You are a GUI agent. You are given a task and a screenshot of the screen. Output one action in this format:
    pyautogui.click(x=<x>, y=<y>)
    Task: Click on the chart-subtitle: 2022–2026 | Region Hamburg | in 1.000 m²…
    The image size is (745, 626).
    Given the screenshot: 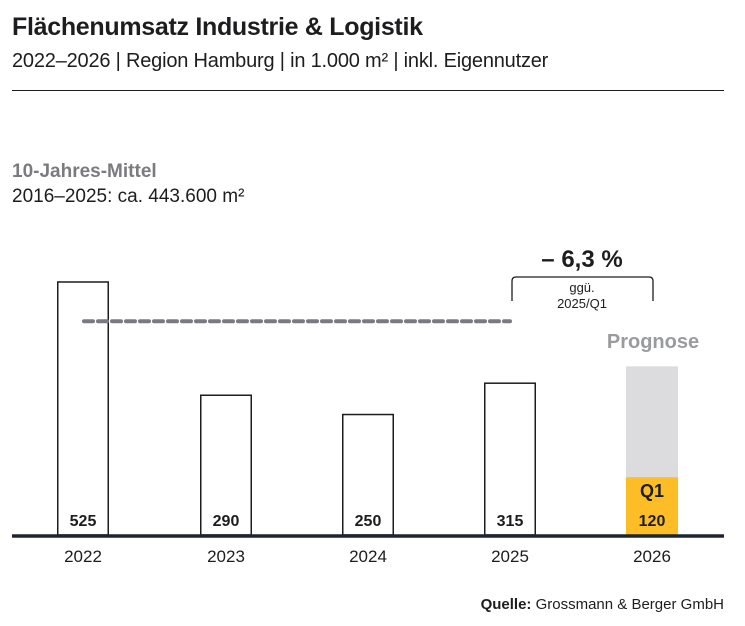 What is the action you would take?
    pyautogui.click(x=280, y=61)
    